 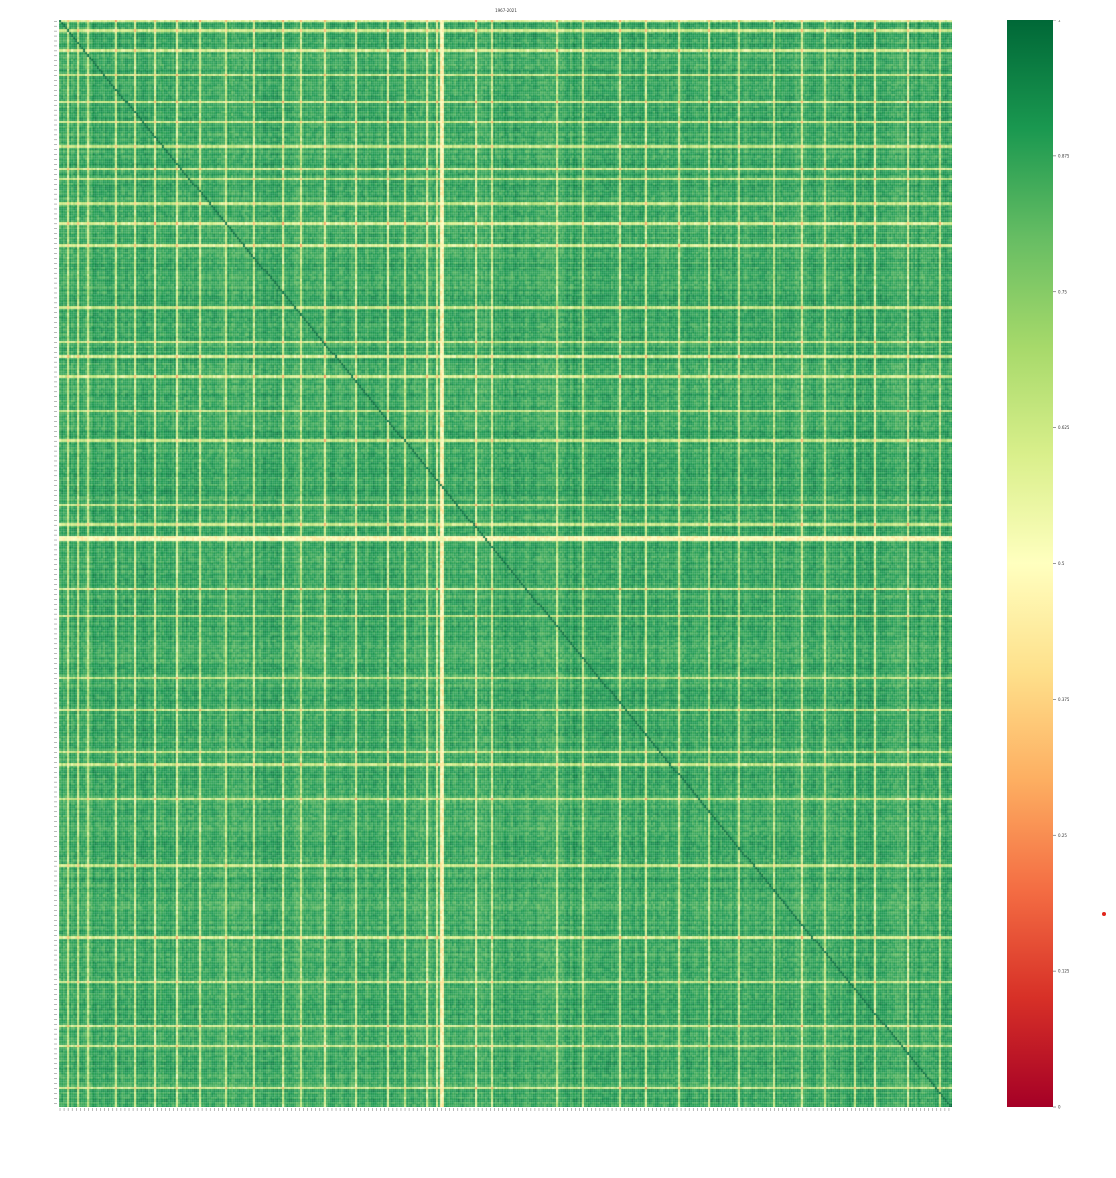 What do you see at coordinates (1061, 563) in the screenshot?
I see `colorbar-tick-label: 0.5` at bounding box center [1061, 563].